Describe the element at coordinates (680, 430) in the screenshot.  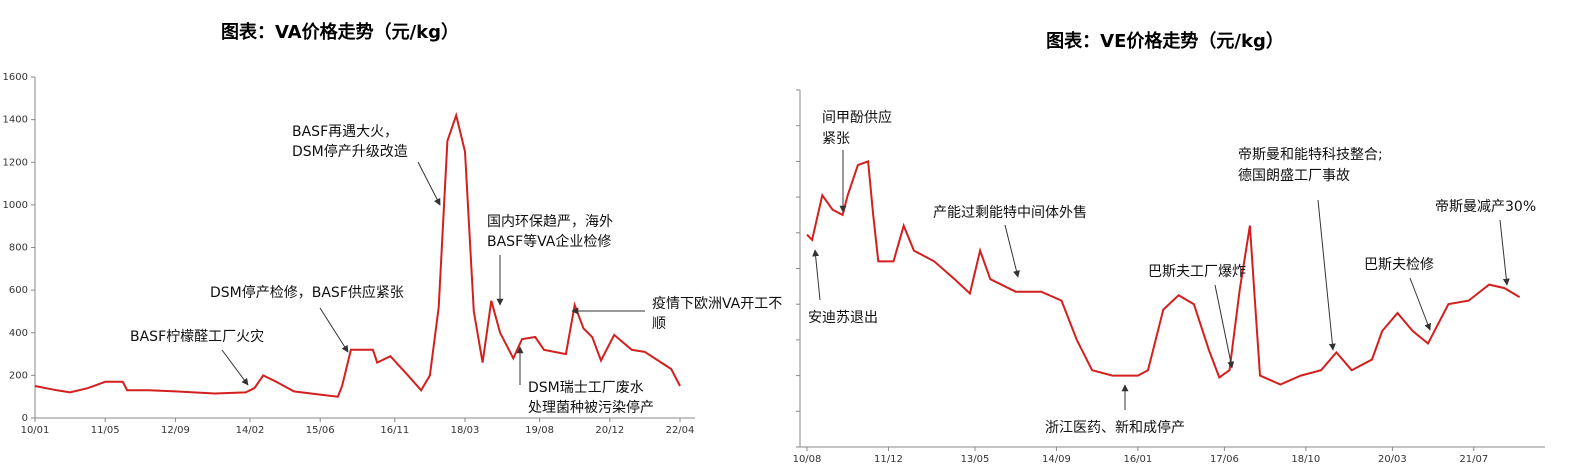
I see `x-tick-label: 22/04` at that location.